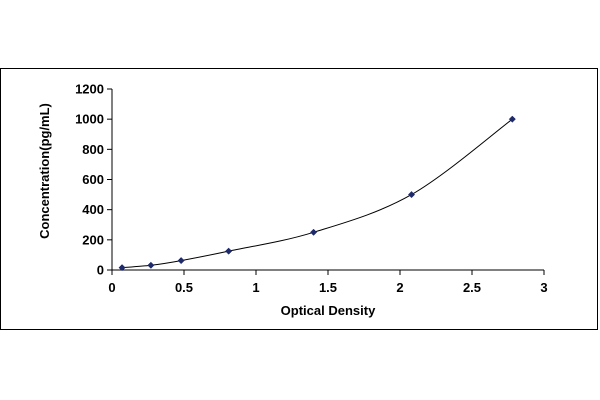 Image resolution: width=600 pixels, height=400 pixels. I want to click on y-tick-label: 400, so click(93, 209).